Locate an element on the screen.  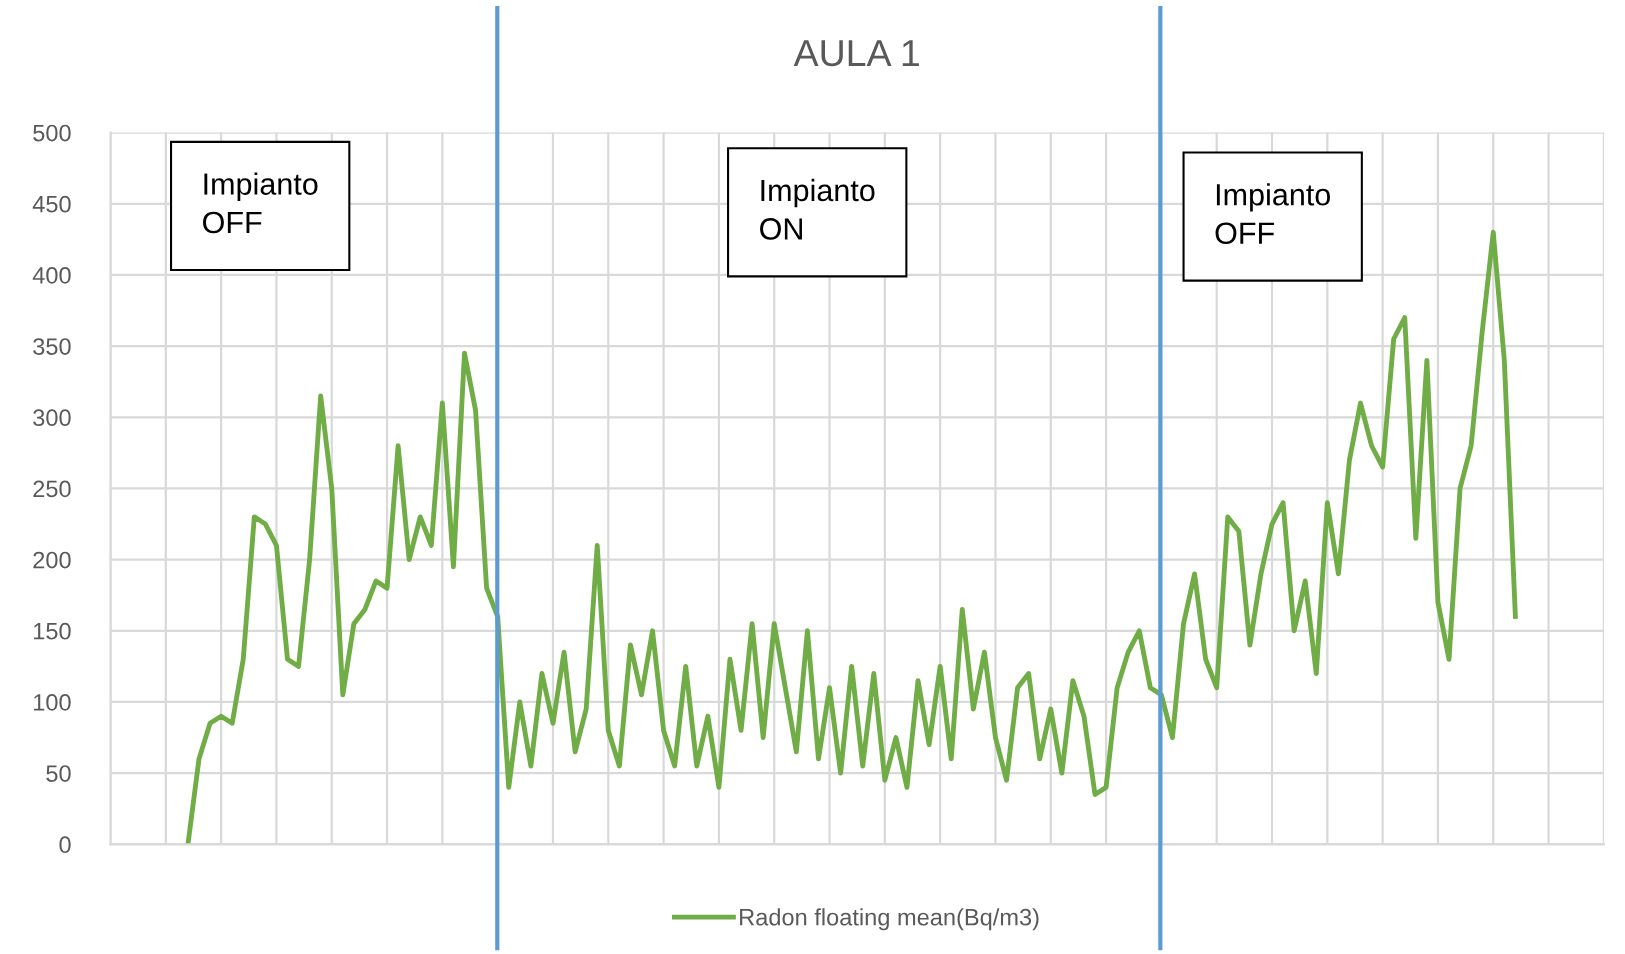
legend-label: Radon floating mean(Bq/m3) is located at coordinates (889, 919).